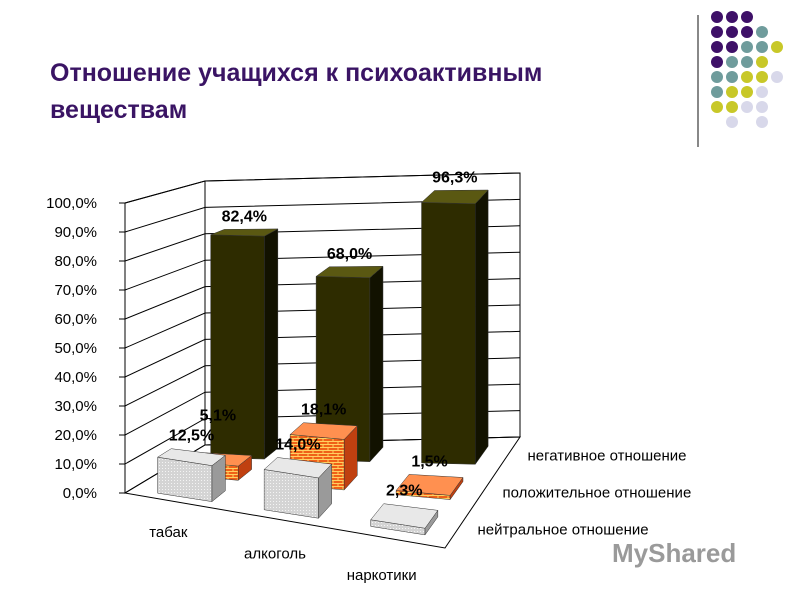  I want to click on bar-positive, so click(429, 487).